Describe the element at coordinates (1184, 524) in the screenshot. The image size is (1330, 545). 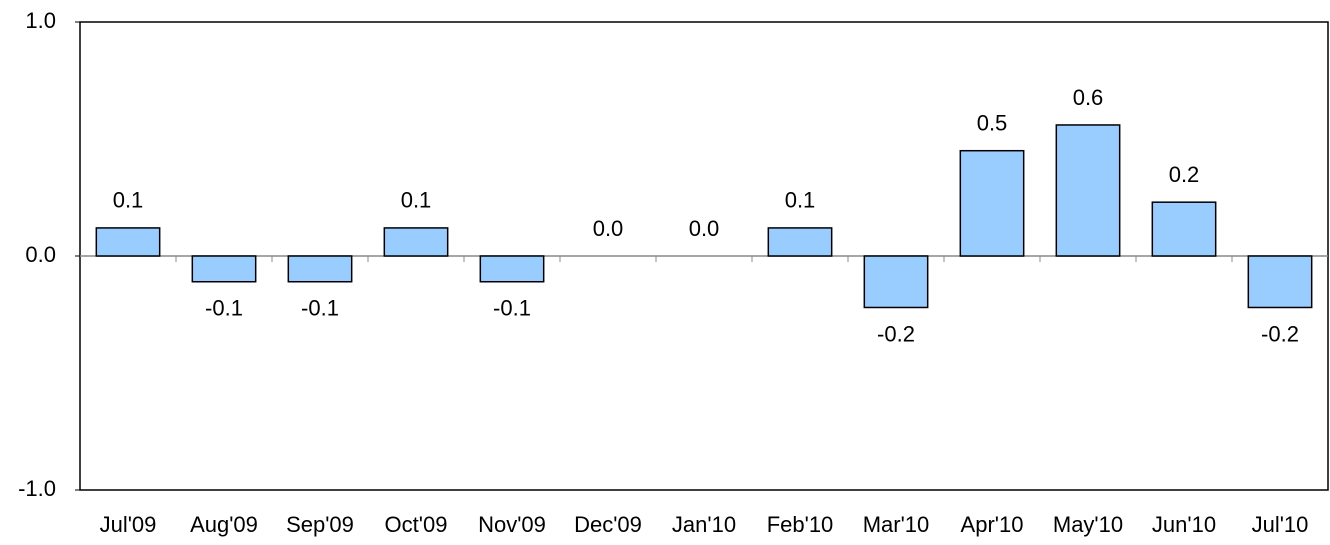
I see `x-tick-label: Jun'10` at that location.